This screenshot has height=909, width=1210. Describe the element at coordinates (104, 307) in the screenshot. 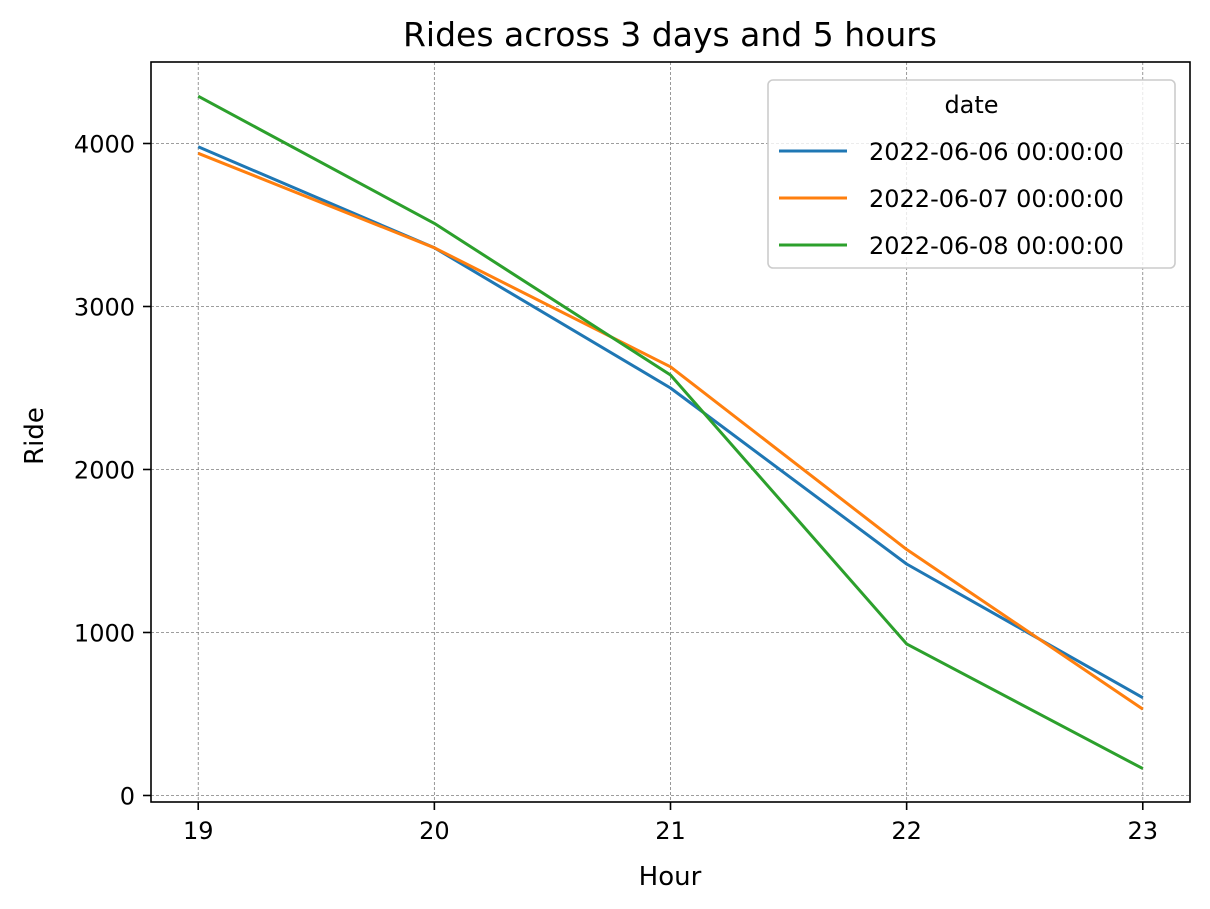

I see `y-tick-label: 3000` at that location.